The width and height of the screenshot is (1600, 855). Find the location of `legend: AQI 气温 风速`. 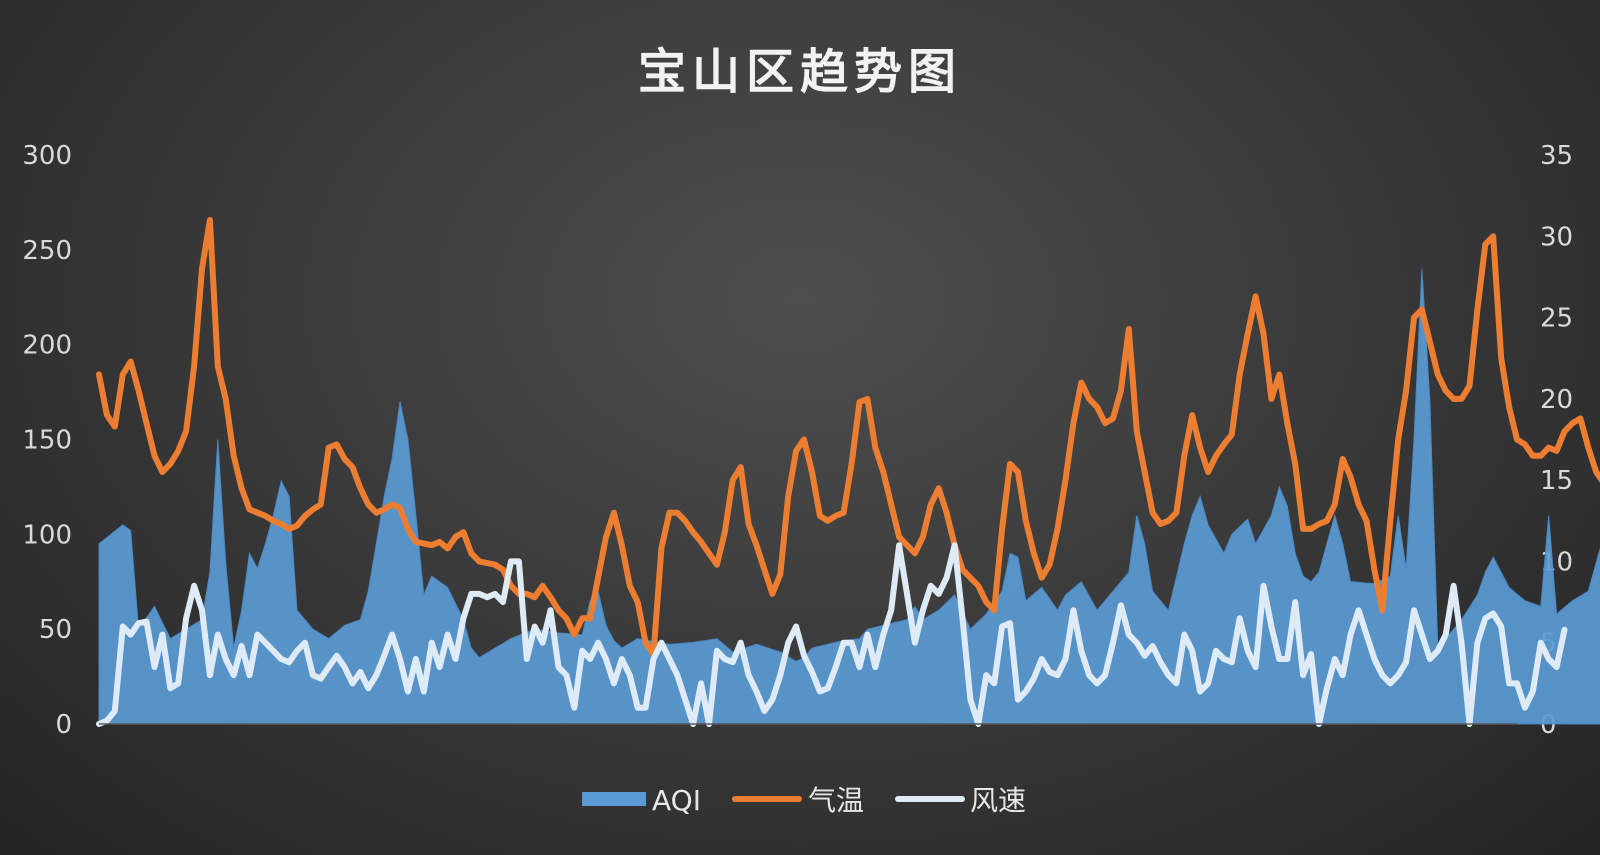

legend: AQI 气温 风速 is located at coordinates (804, 800).